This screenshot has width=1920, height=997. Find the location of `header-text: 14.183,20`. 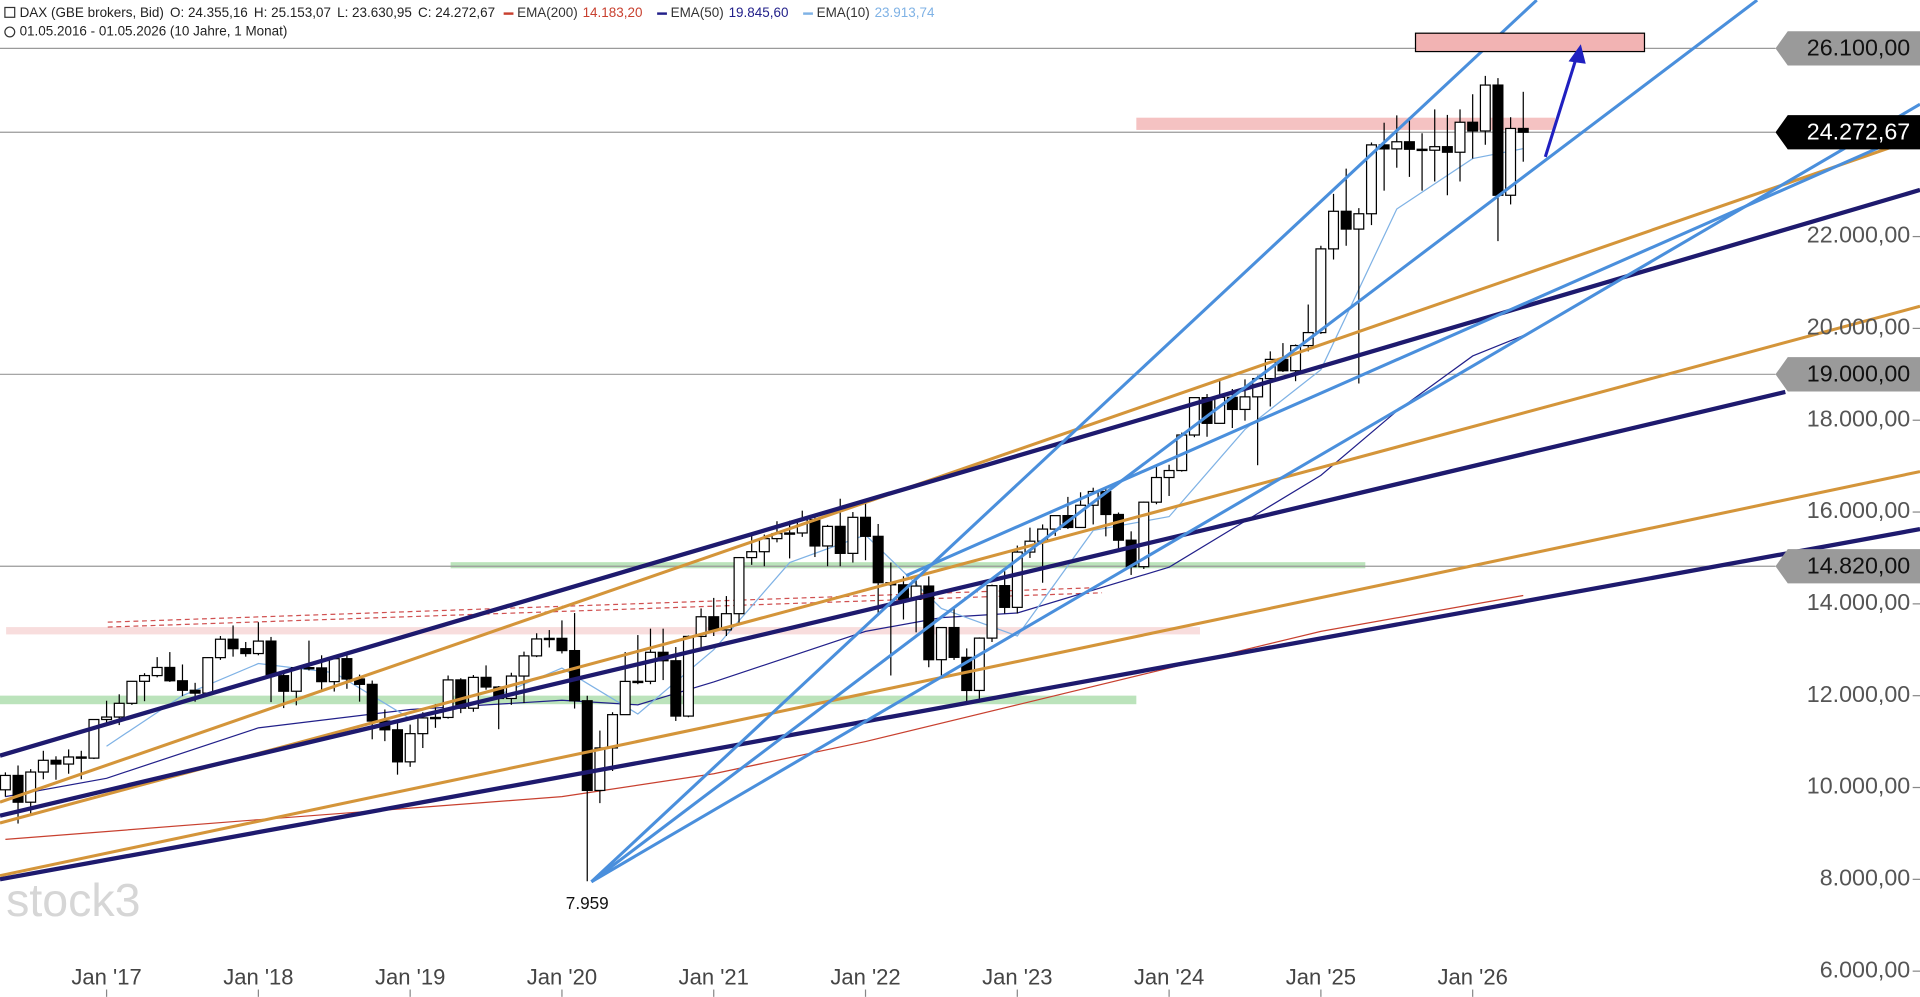

header-text: 14.183,20 is located at coordinates (613, 12).